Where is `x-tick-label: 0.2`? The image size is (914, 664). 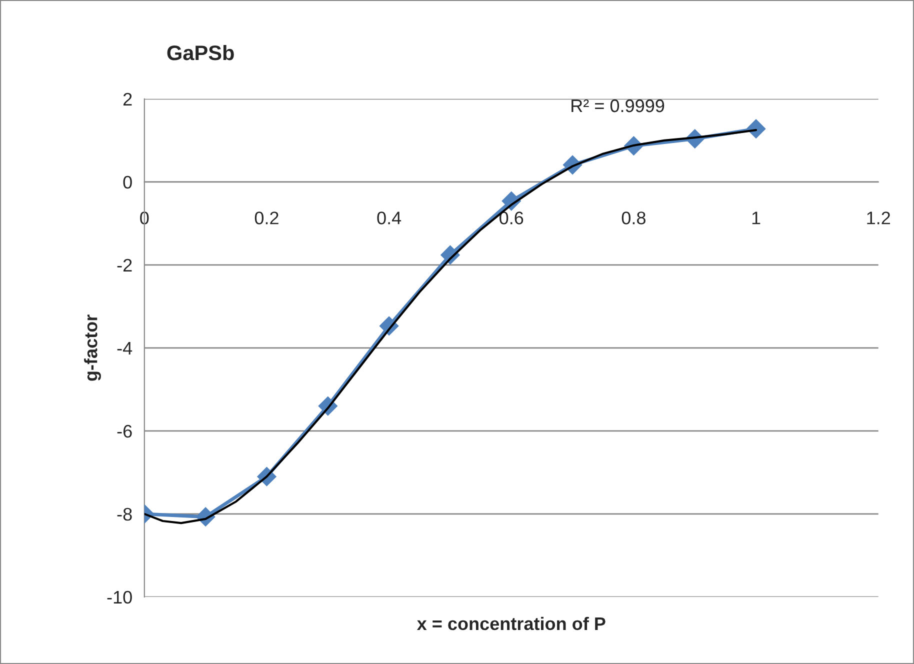
x-tick-label: 0.2 is located at coordinates (266, 218).